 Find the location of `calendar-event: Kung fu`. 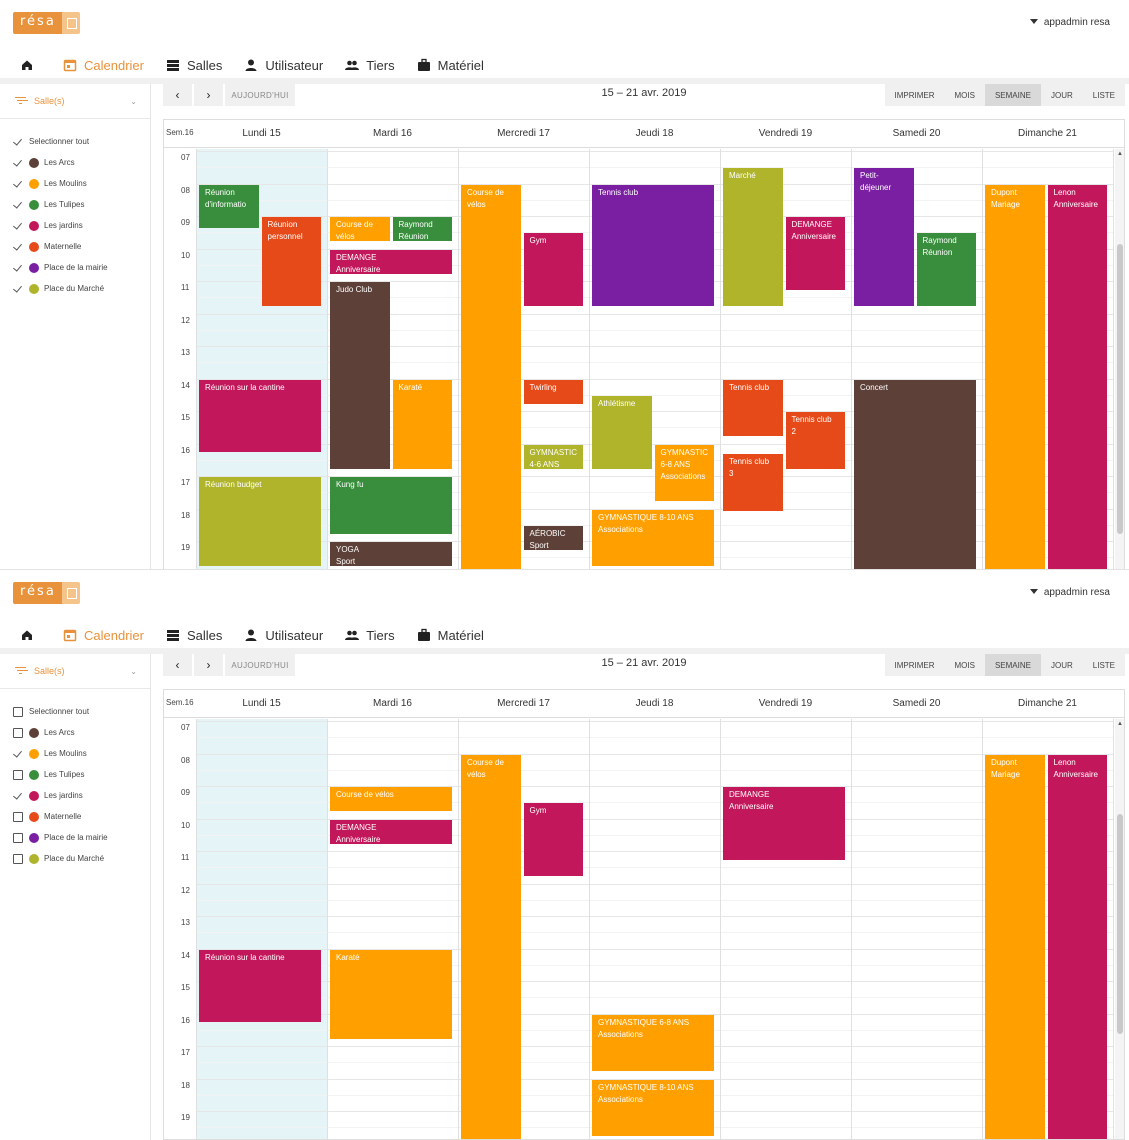

calendar-event: Kung fu is located at coordinates (391, 505).